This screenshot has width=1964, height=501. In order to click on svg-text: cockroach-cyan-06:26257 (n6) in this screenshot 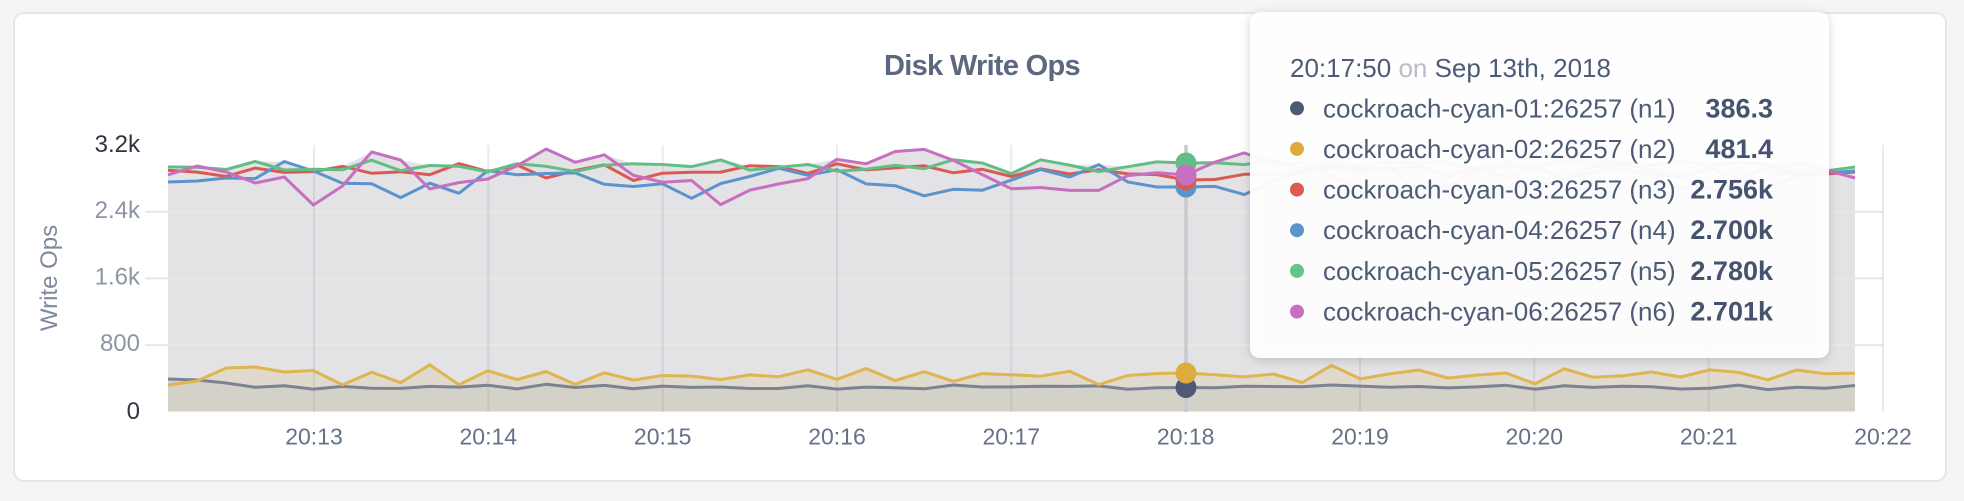, I will do `click(1499, 312)`.